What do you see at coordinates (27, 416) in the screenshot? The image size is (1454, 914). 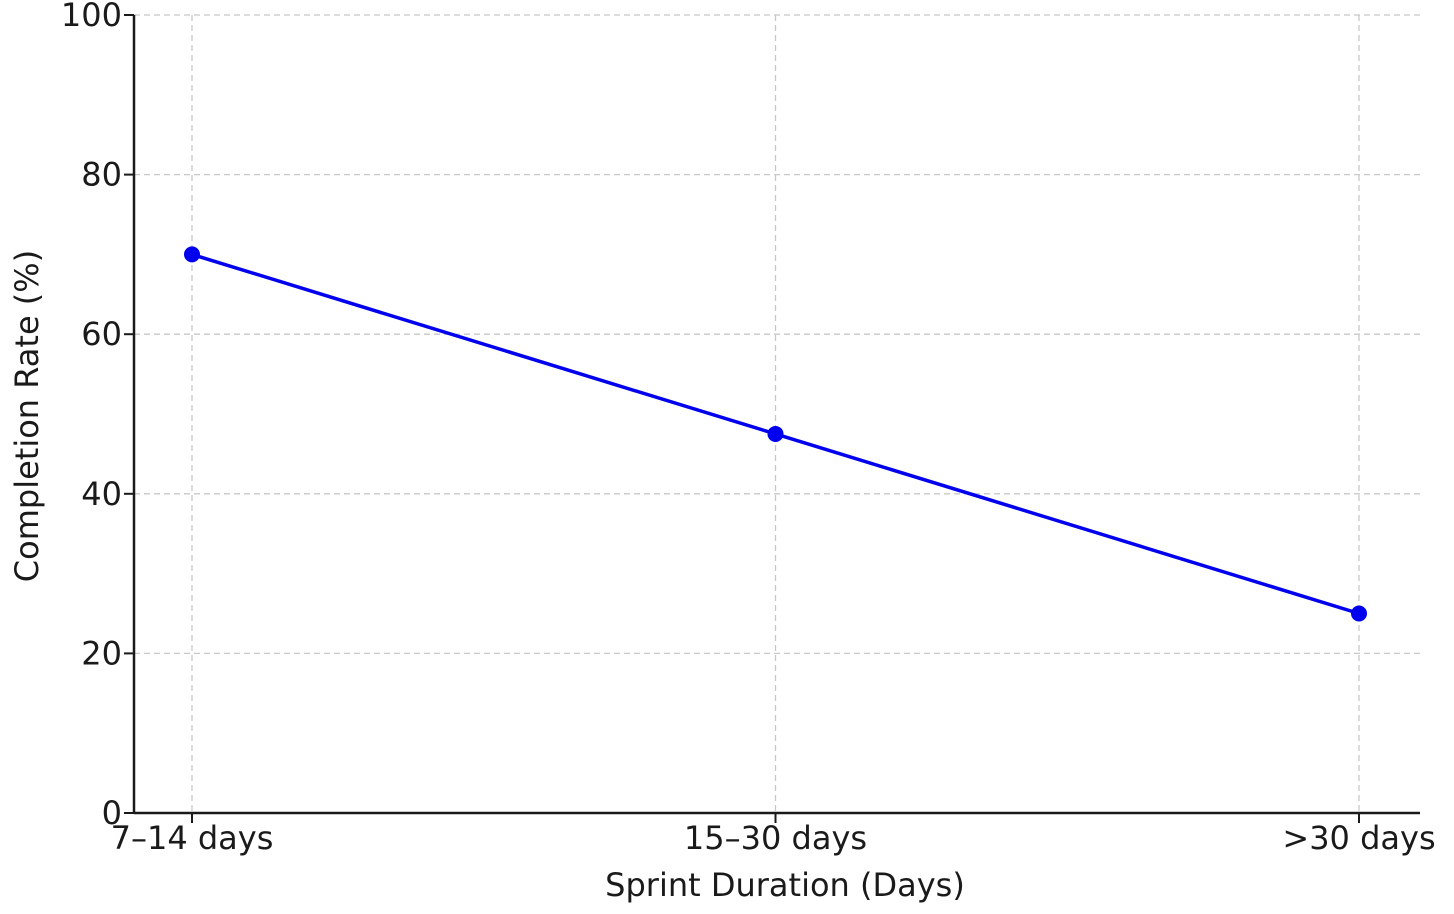 I see `y-axis-title: Completion Rate (%)` at bounding box center [27, 416].